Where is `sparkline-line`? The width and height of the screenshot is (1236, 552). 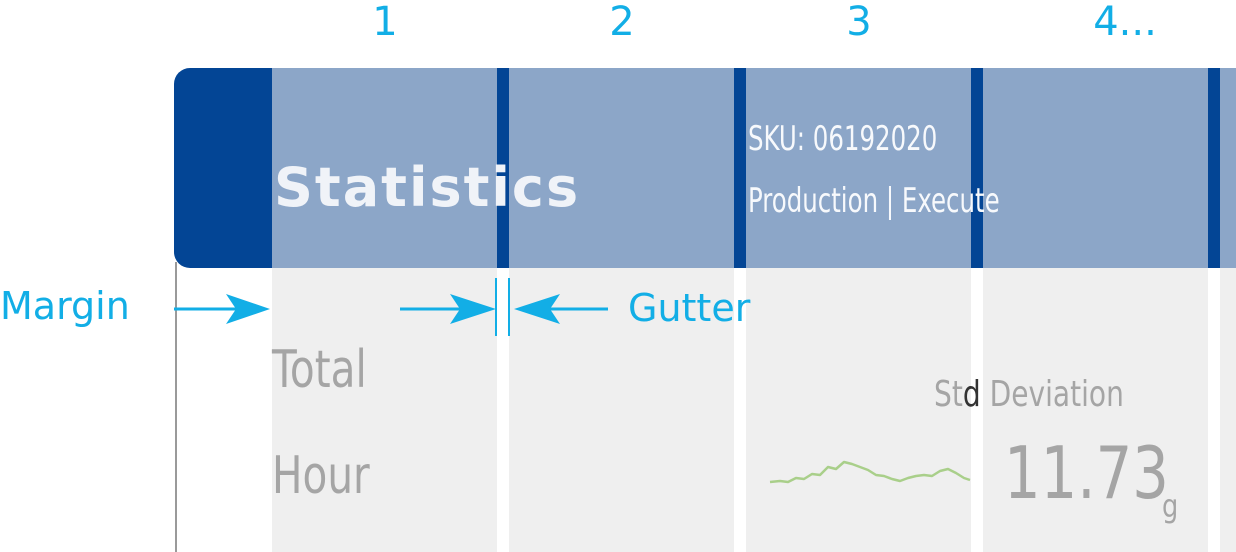 sparkline-line is located at coordinates (870, 472).